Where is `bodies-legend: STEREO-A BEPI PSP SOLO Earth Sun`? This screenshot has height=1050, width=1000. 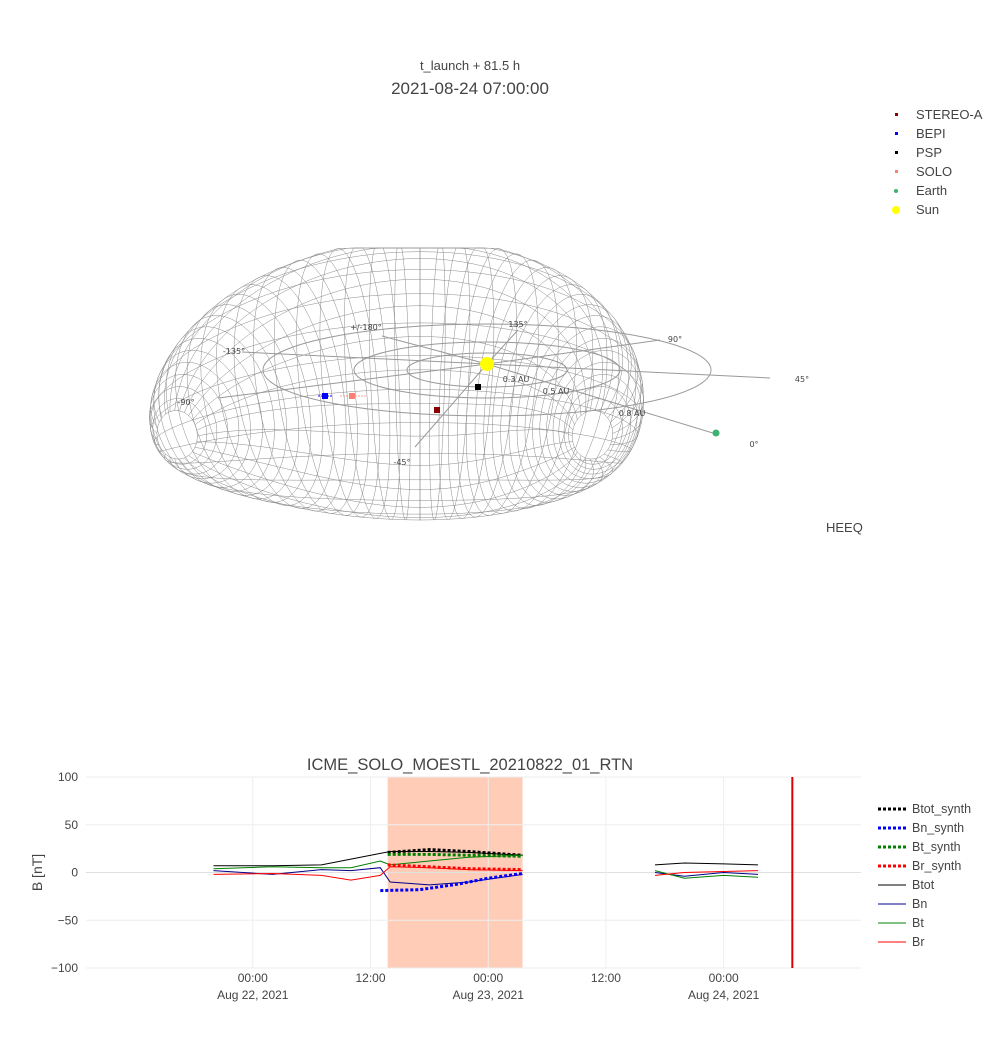
bodies-legend: STEREO-A BEPI PSP SOLO Earth Sun is located at coordinates (929, 162).